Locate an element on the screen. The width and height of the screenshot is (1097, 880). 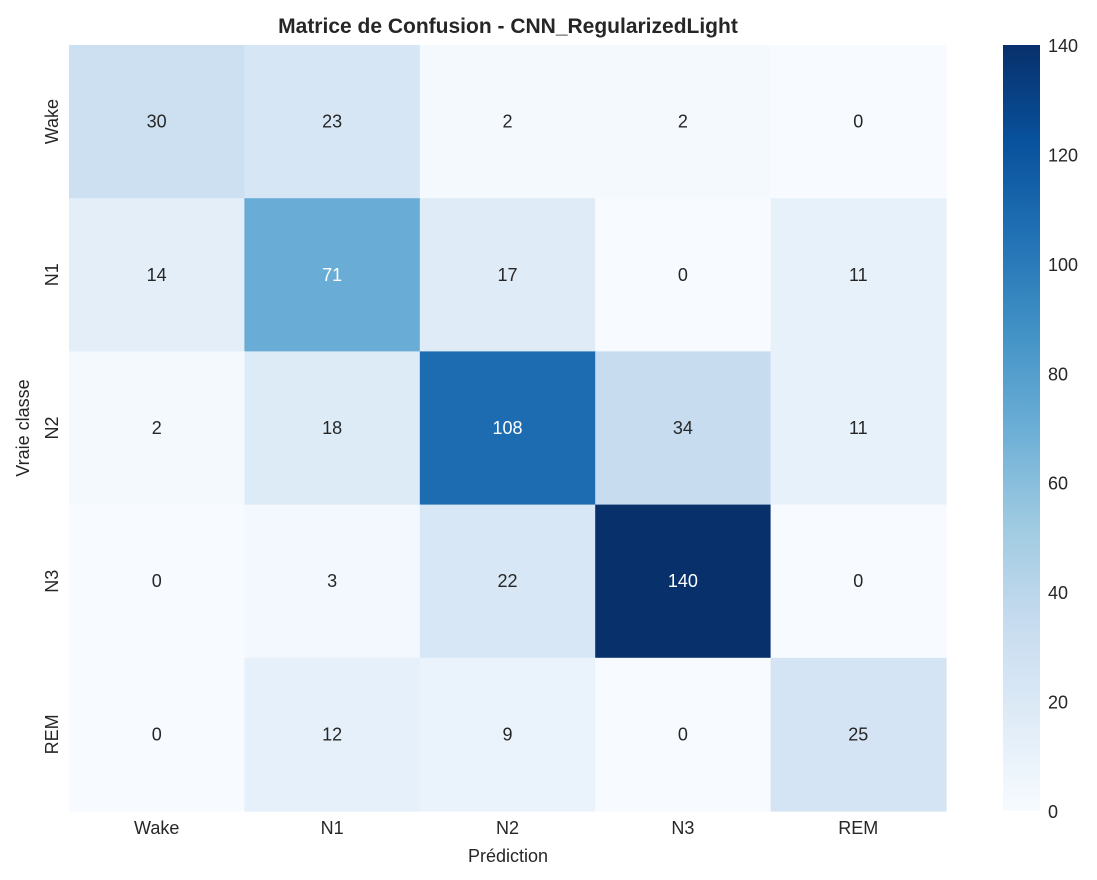
cell-value-label: 3 is located at coordinates (332, 581).